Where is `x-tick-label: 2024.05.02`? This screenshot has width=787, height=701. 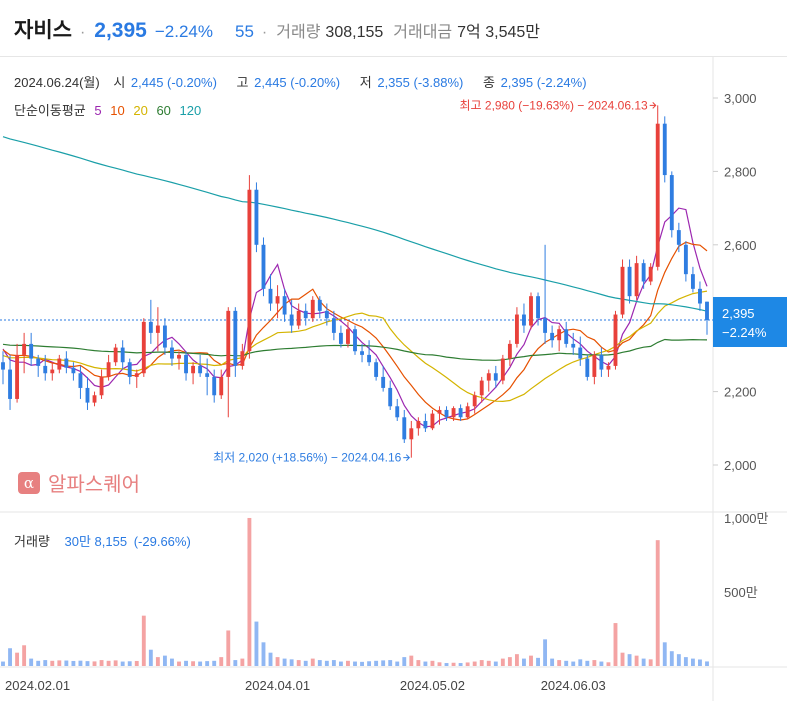 x-tick-label: 2024.05.02 is located at coordinates (432, 685).